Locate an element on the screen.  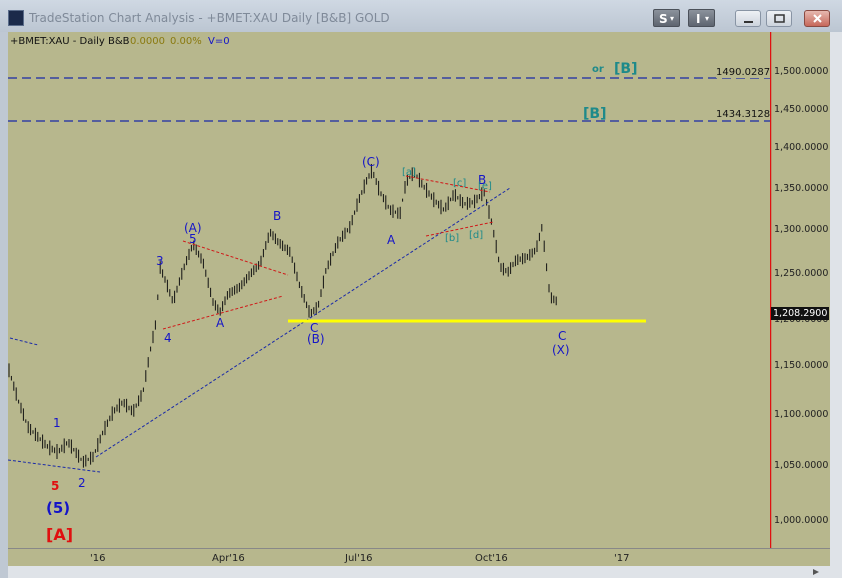
wave-label-C-paren: (C) is located at coordinates (371, 162).